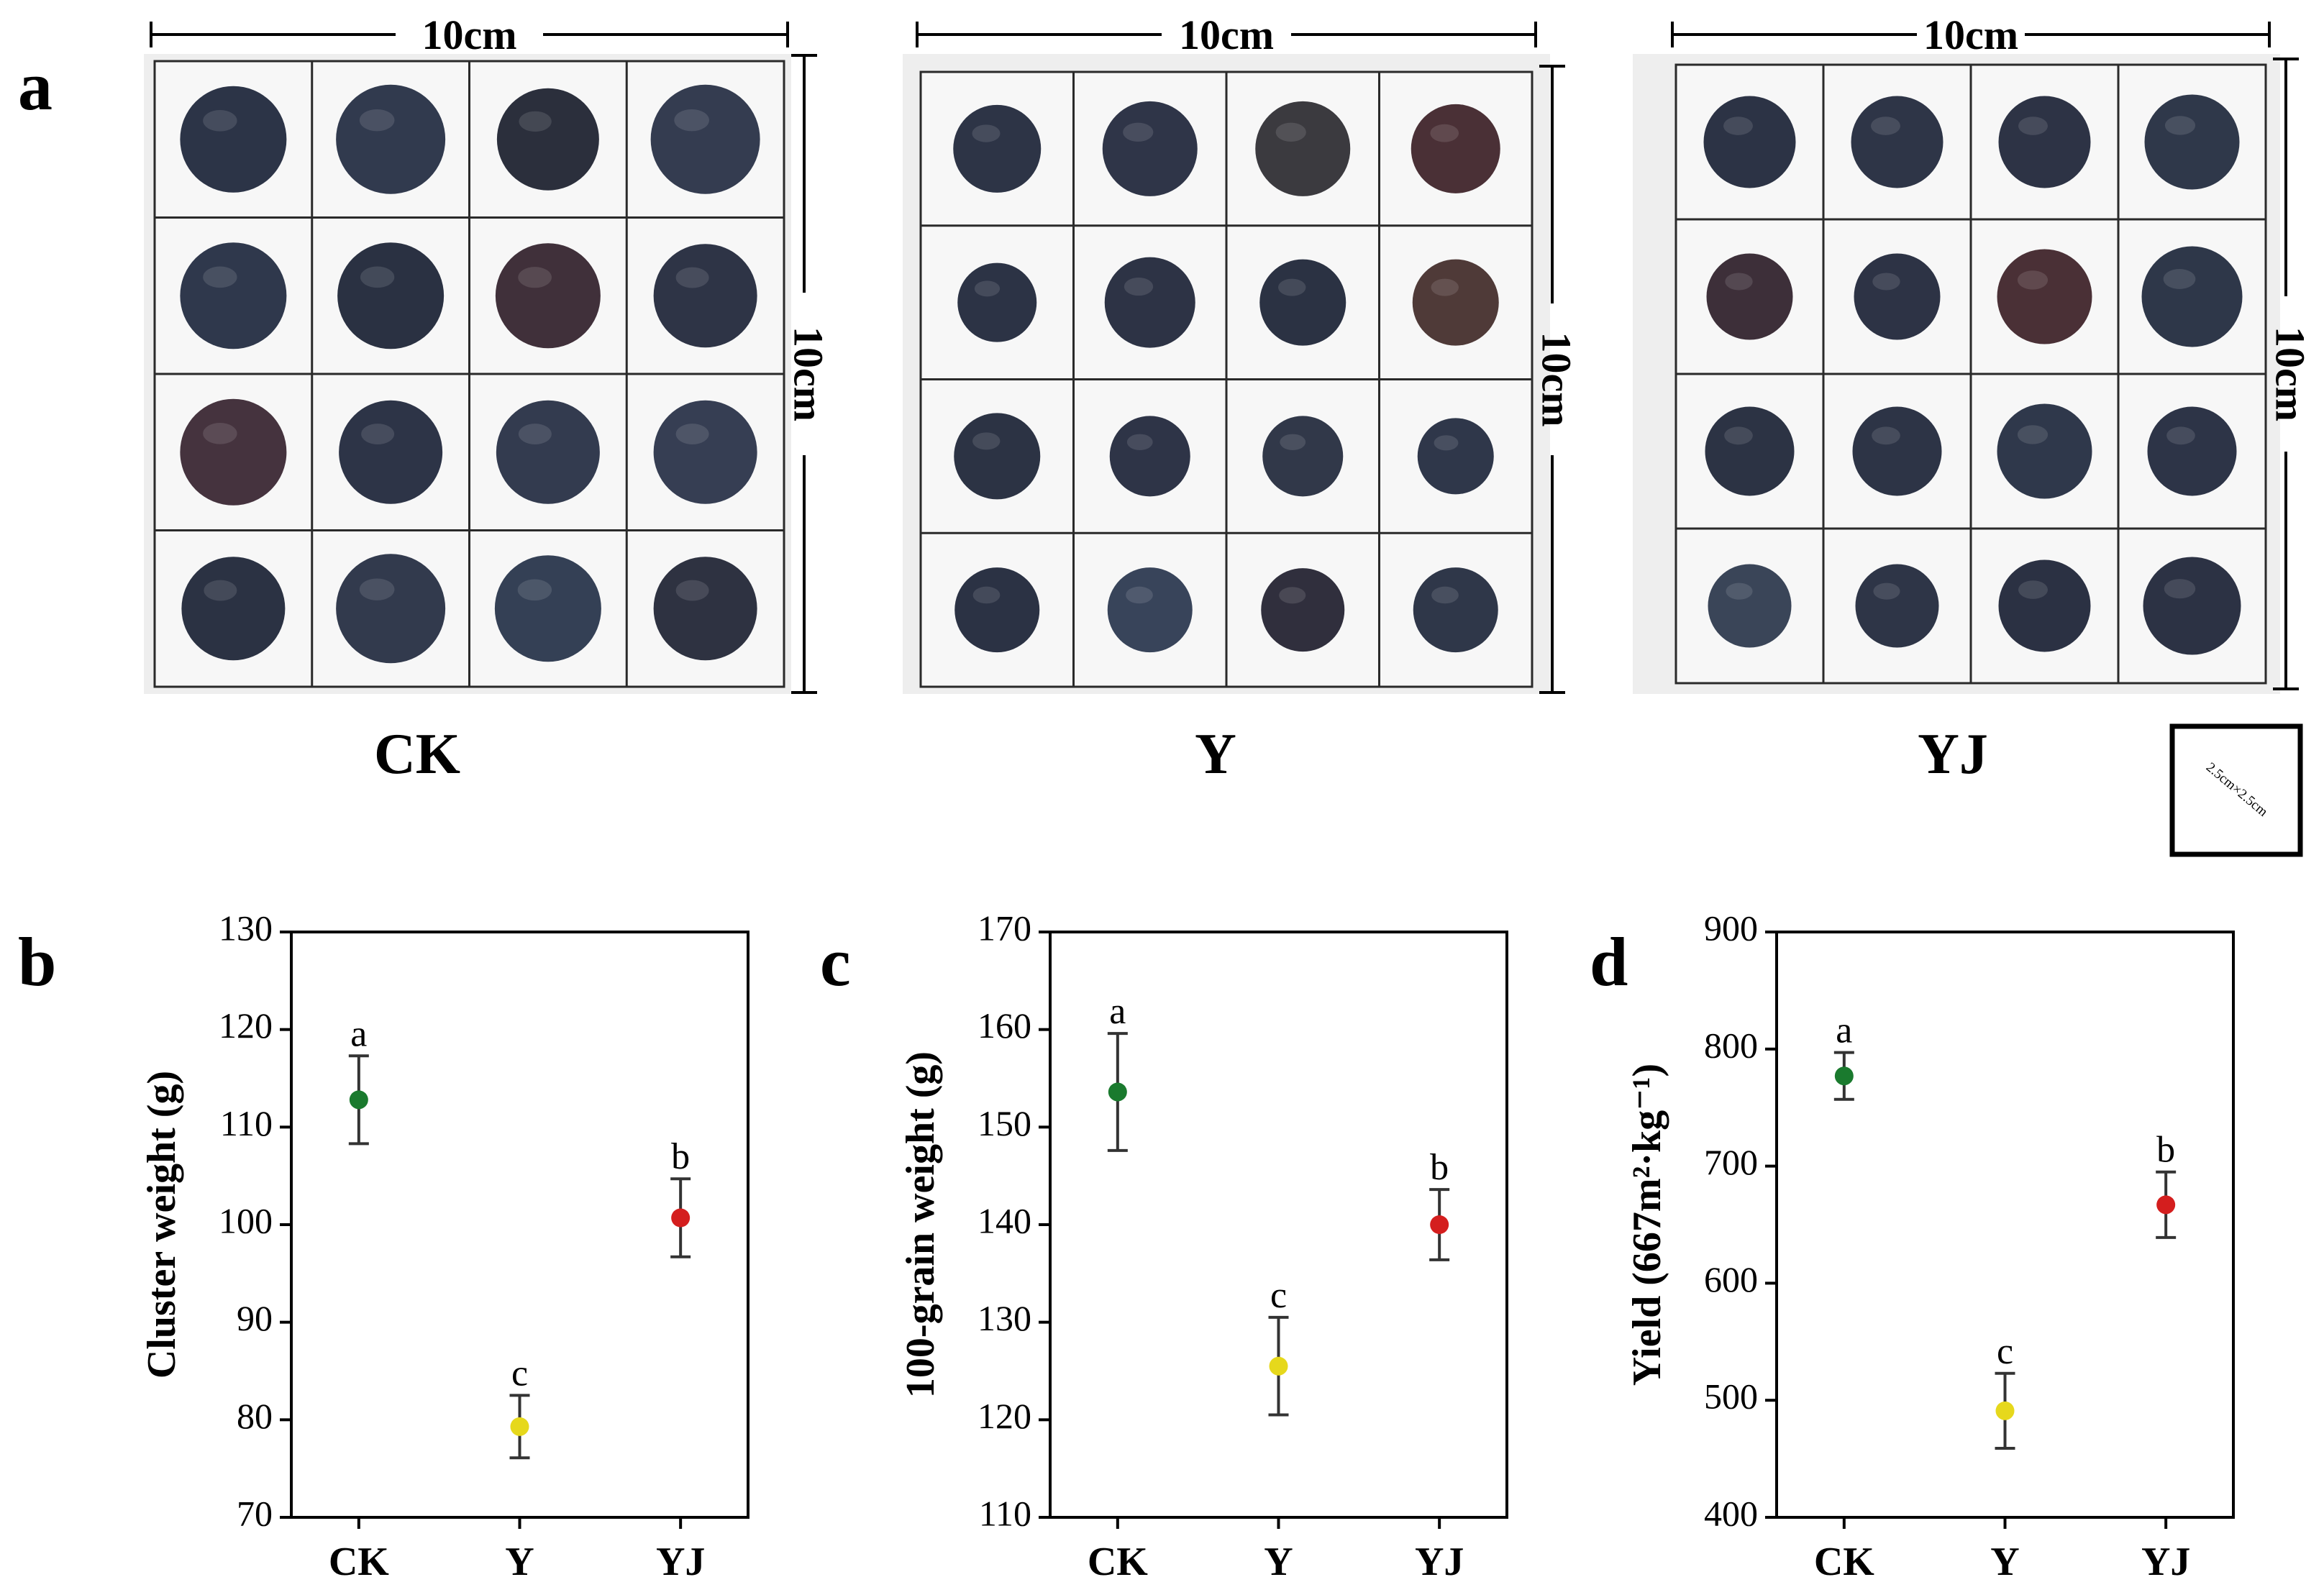 The image size is (2324, 1595). Describe the element at coordinates (2165, 1562) in the screenshot. I see `x-tick-label: YJ` at that location.